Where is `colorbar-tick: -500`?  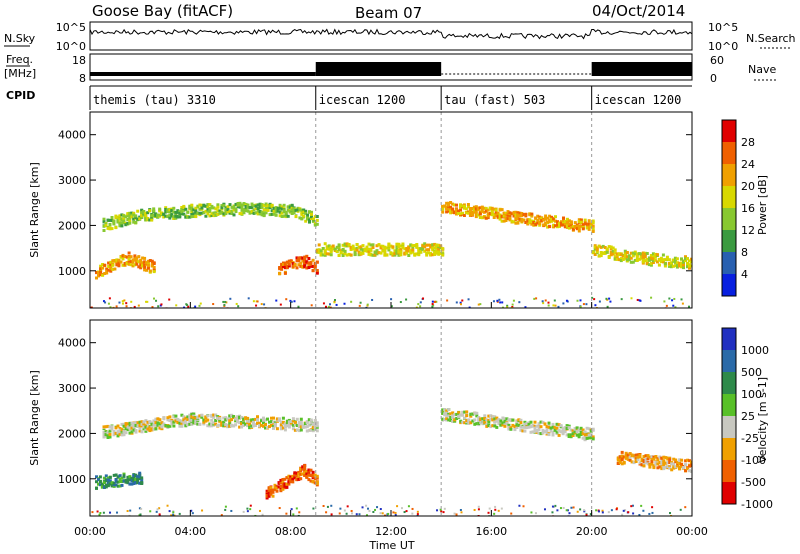 colorbar-tick: -500 is located at coordinates (753, 482).